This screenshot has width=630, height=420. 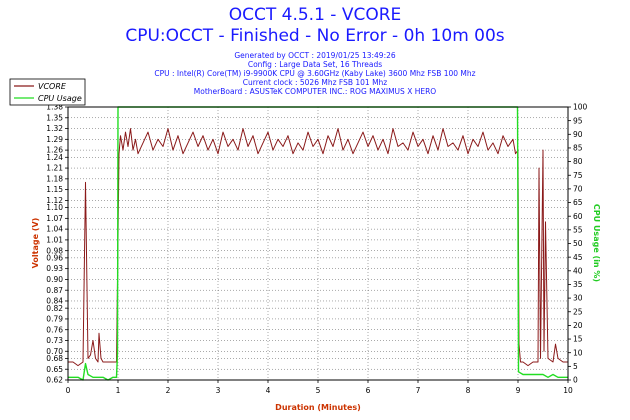 I want to click on y-tick-label: 0.96, so click(x=54, y=257).